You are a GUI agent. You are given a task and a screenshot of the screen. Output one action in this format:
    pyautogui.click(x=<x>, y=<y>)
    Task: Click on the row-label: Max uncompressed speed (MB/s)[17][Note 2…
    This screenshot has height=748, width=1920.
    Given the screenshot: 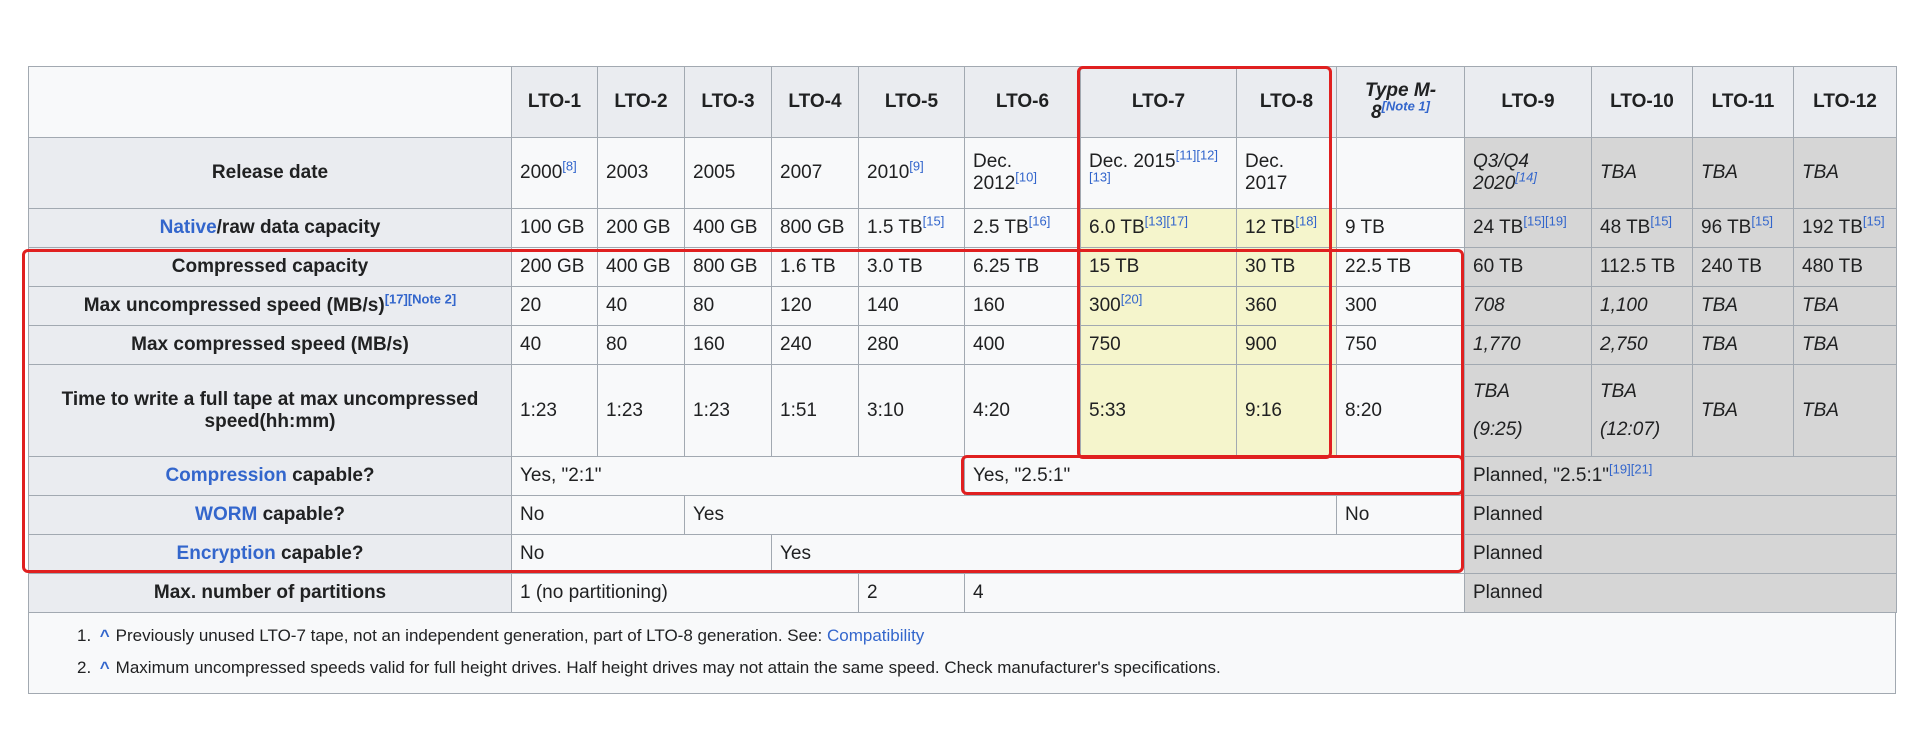 What is the action you would take?
    pyautogui.click(x=270, y=306)
    